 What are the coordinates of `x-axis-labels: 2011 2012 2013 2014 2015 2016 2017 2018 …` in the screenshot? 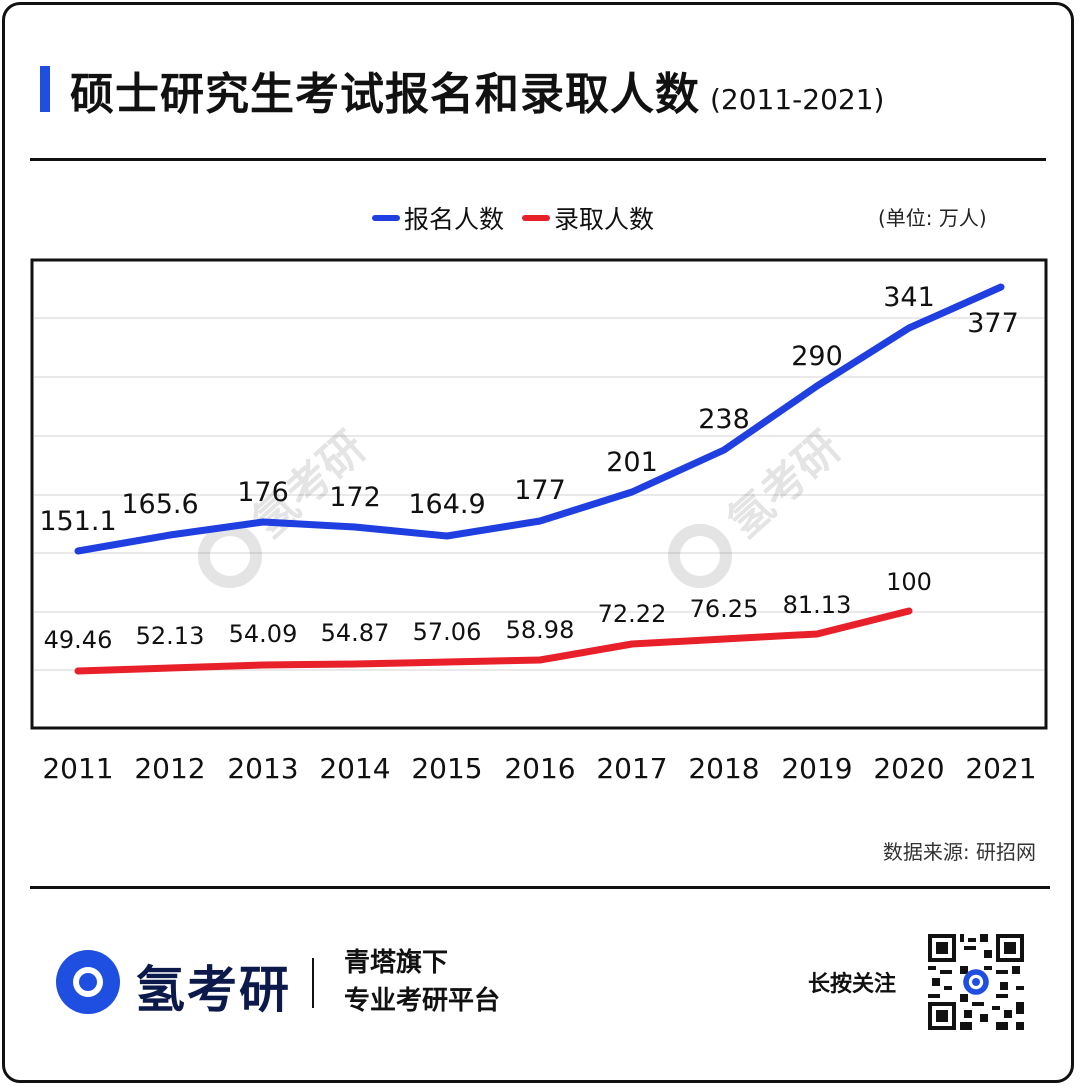 It's located at (539, 768).